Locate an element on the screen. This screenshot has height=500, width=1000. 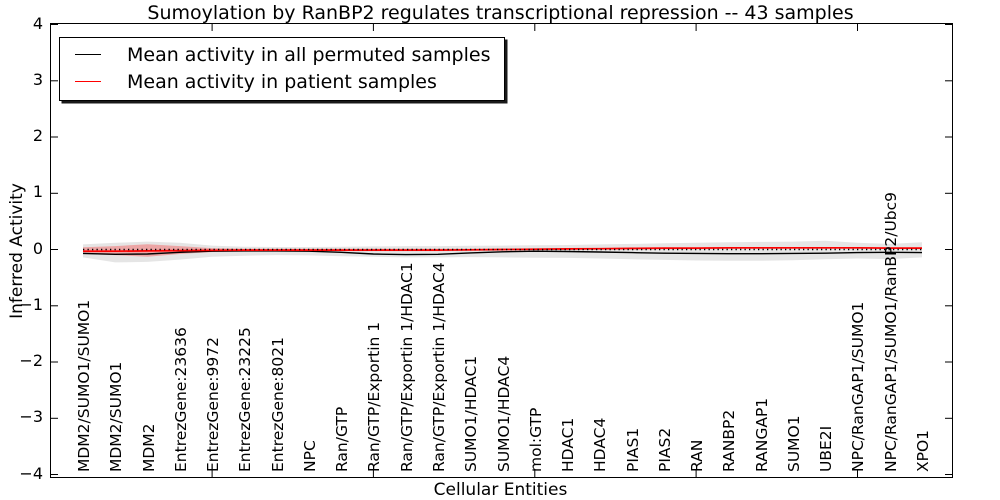
x-tick-label: Ran/GTP/Exportin 1 is located at coordinates (374, 396).